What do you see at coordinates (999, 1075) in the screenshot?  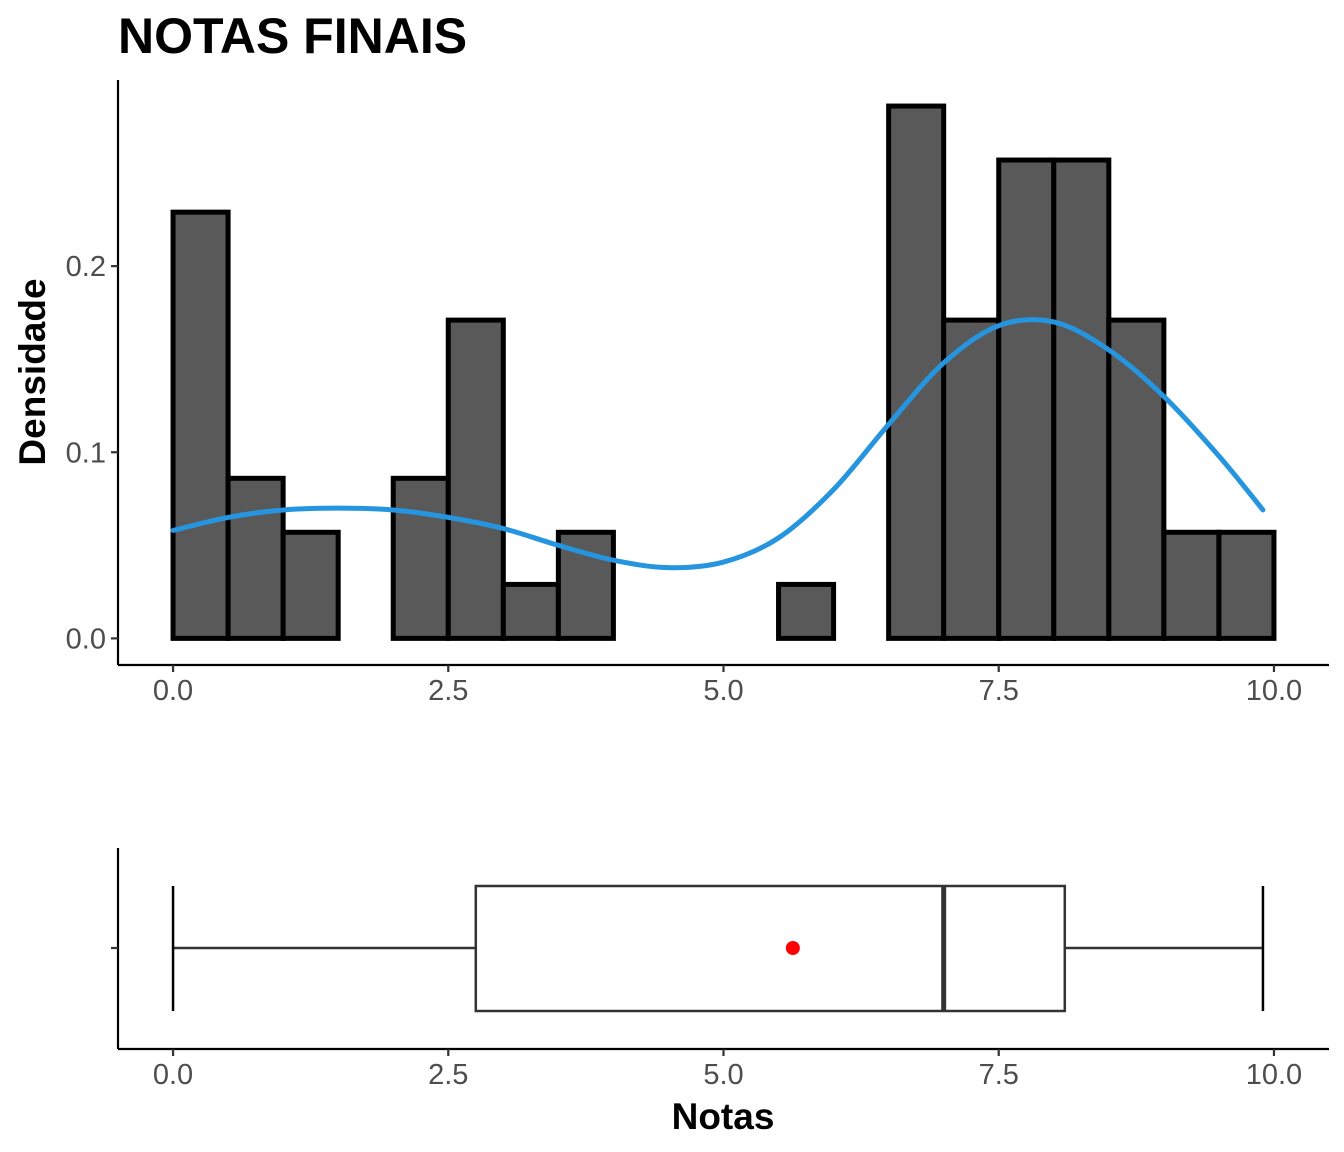 I see `box-x-tick-label: 7.5` at bounding box center [999, 1075].